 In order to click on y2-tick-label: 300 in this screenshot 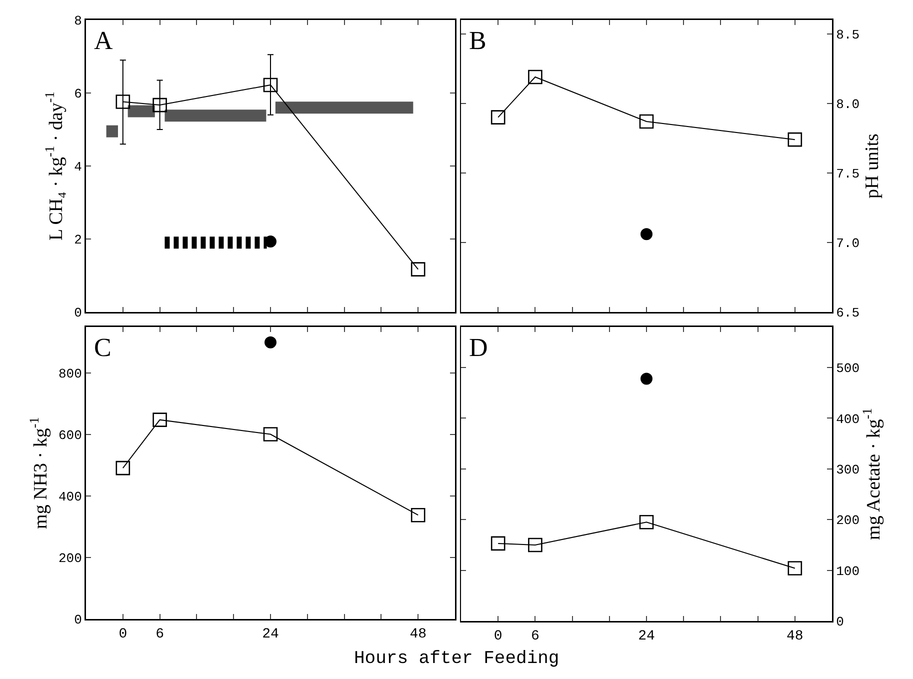, I will do `click(848, 470)`.